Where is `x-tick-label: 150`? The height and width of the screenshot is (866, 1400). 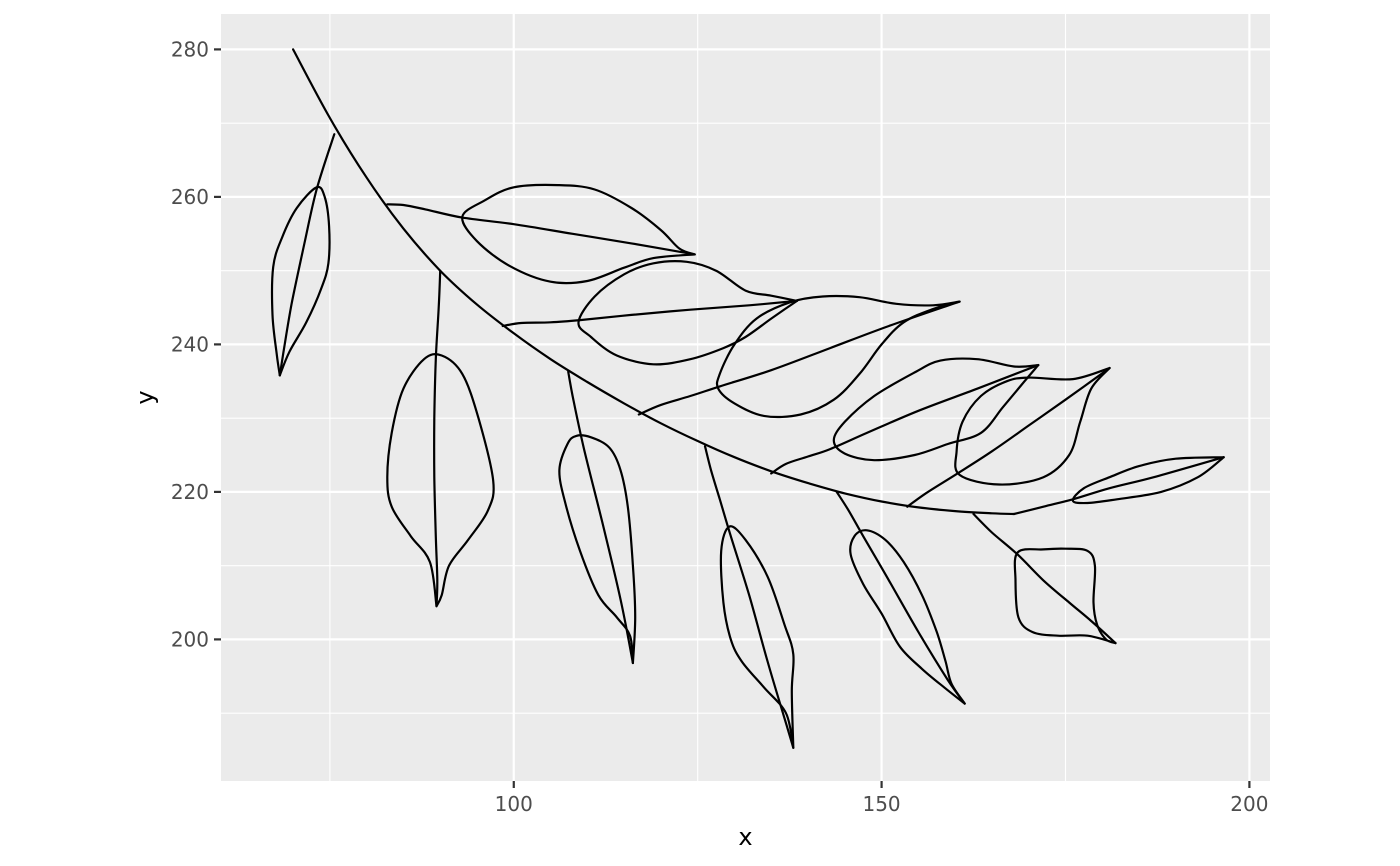
x-tick-label: 150 is located at coordinates (881, 804).